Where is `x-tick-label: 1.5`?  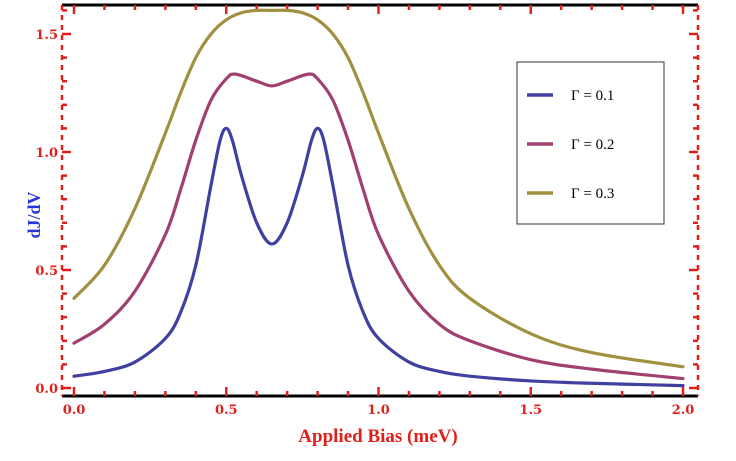
x-tick-label: 1.5 is located at coordinates (530, 410).